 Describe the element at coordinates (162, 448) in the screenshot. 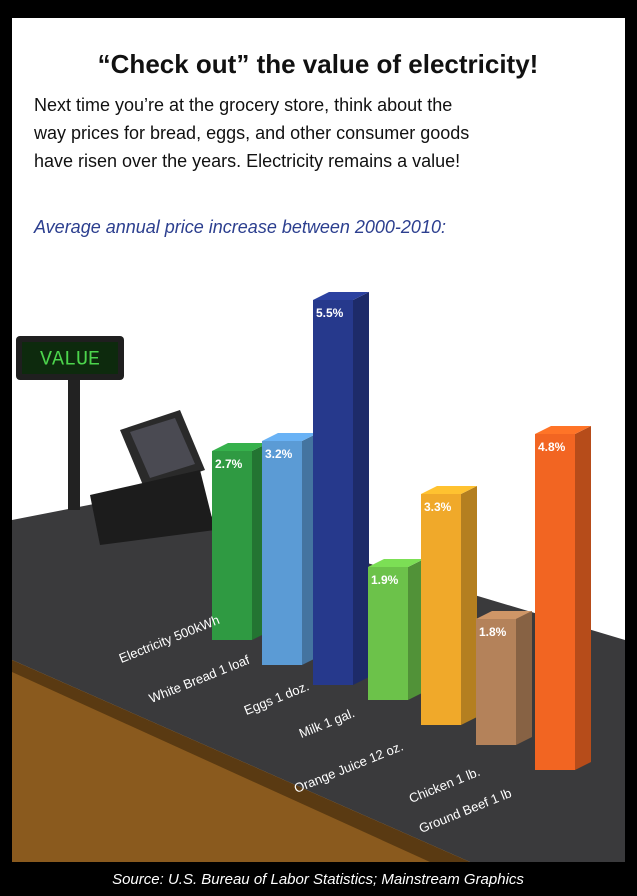

I see `register-monitor-screen` at that location.